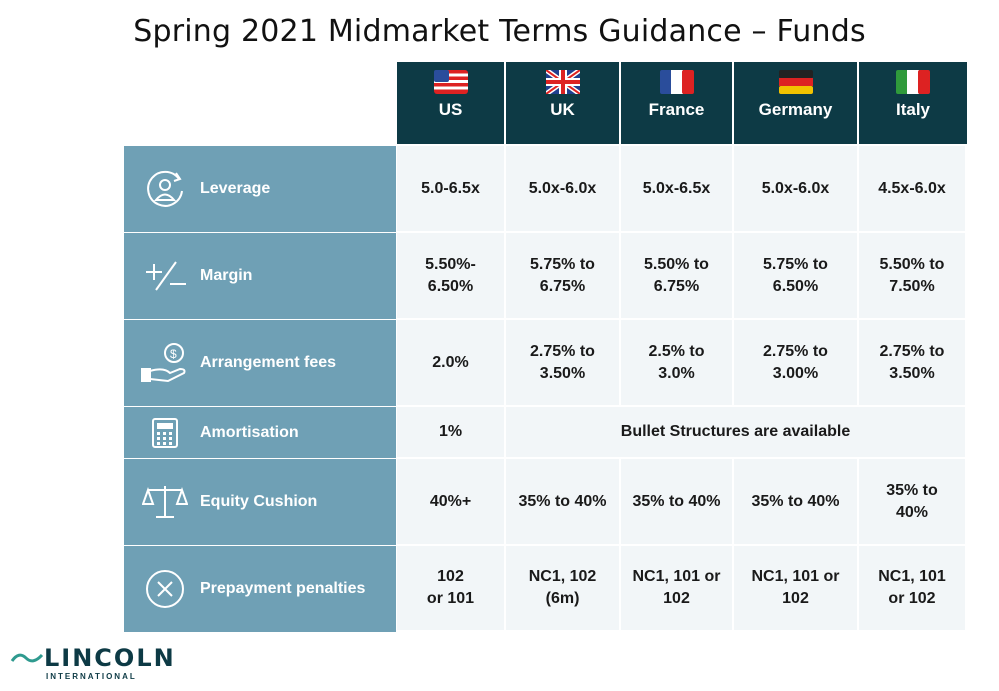 The height and width of the screenshot is (691, 999). Describe the element at coordinates (913, 82) in the screenshot. I see `italy-flag-icon` at that location.